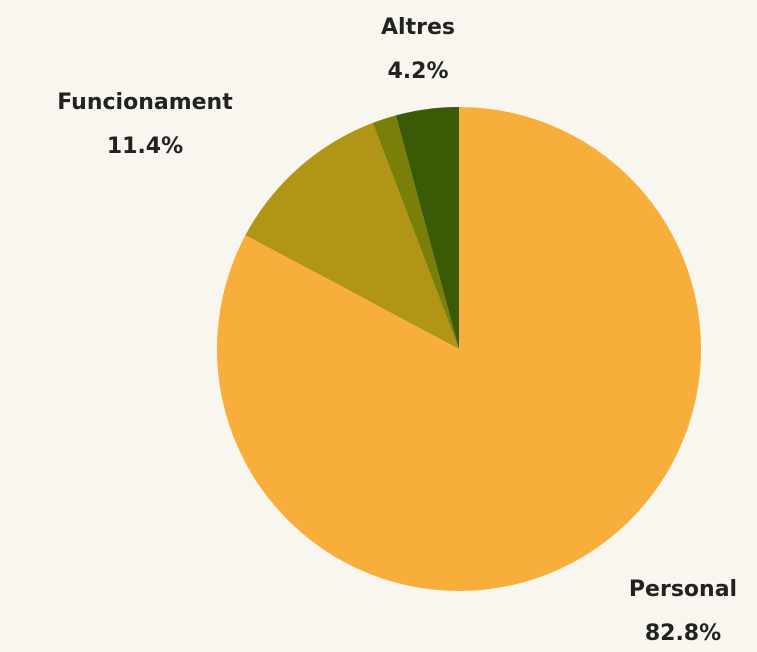 This screenshot has height=652, width=757. I want to click on slice-value: 4.2%, so click(417, 71).